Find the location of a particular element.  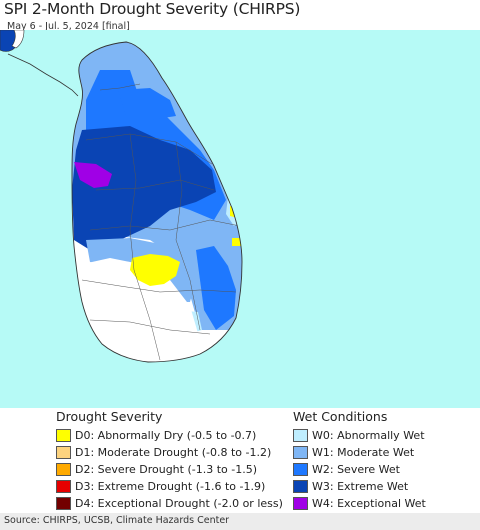

swatch-d4 is located at coordinates (63, 503).